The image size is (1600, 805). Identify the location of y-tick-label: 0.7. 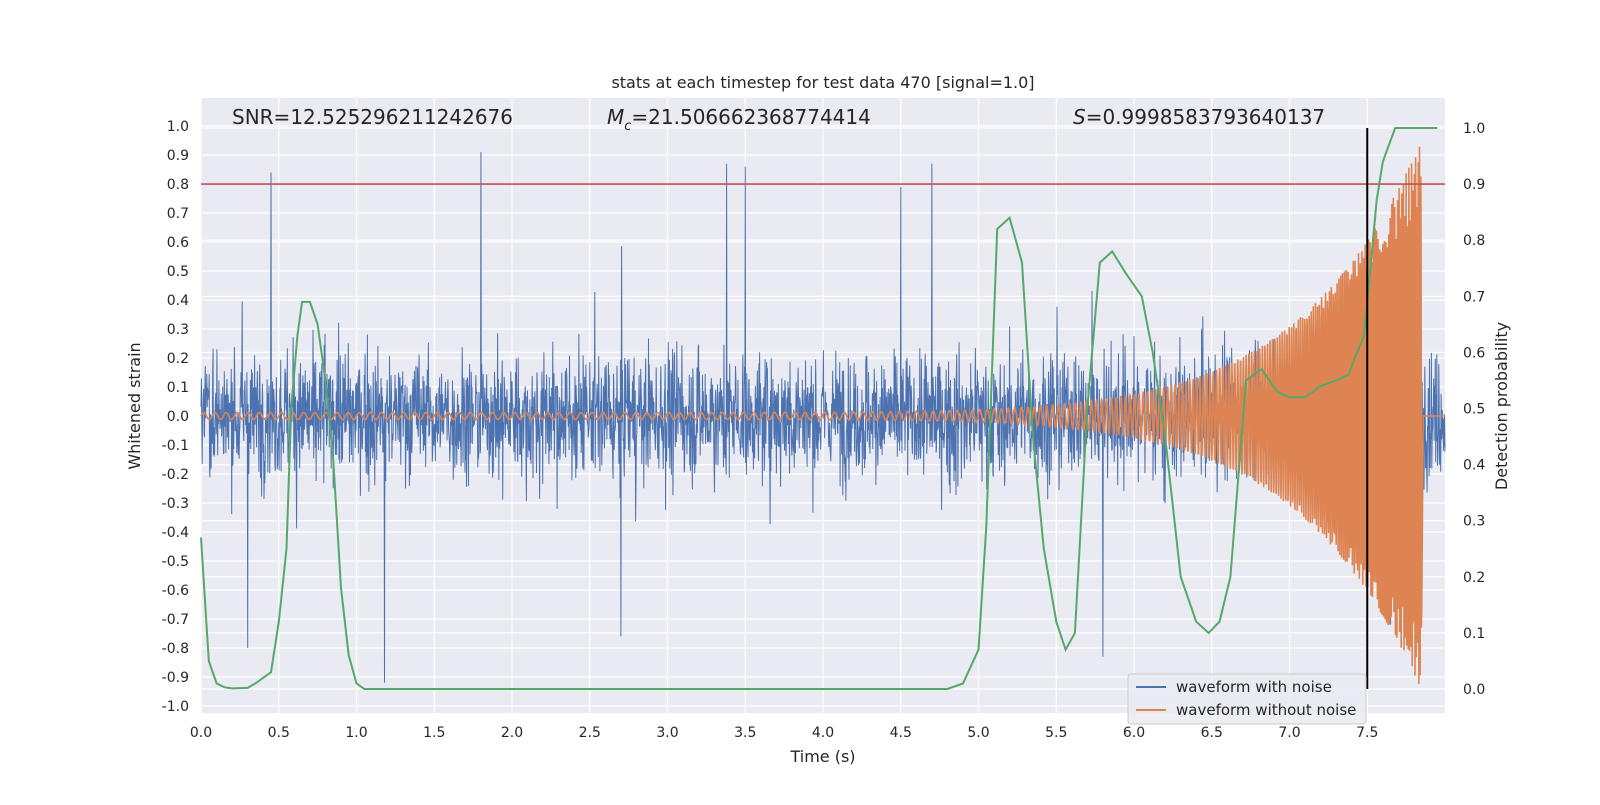
(178, 214).